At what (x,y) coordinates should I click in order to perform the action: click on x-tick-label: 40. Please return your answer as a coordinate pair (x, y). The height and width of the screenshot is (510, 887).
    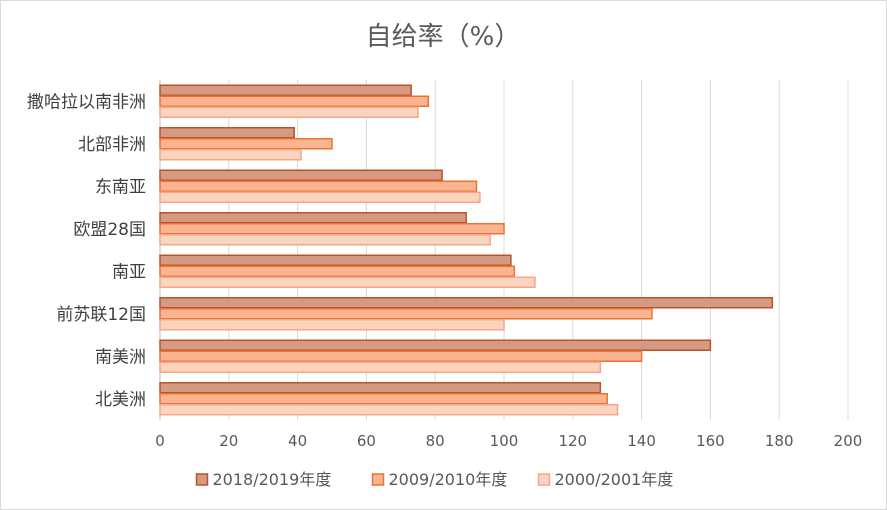
    Looking at the image, I should click on (297, 441).